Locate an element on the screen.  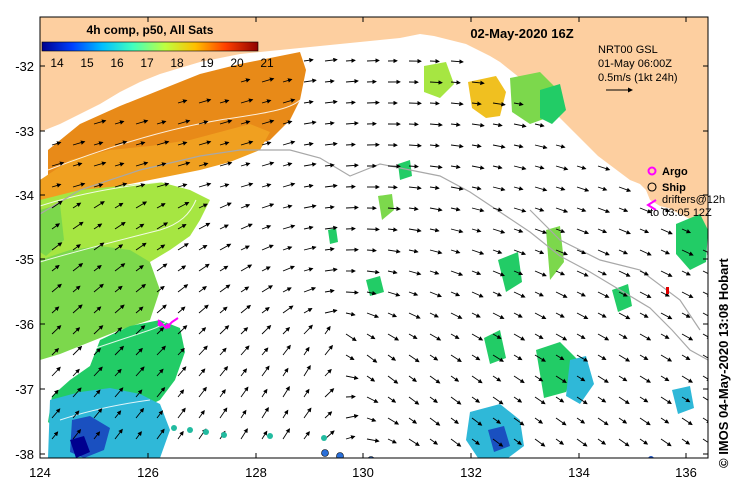
ship-legend-label: Ship is located at coordinates (674, 188).